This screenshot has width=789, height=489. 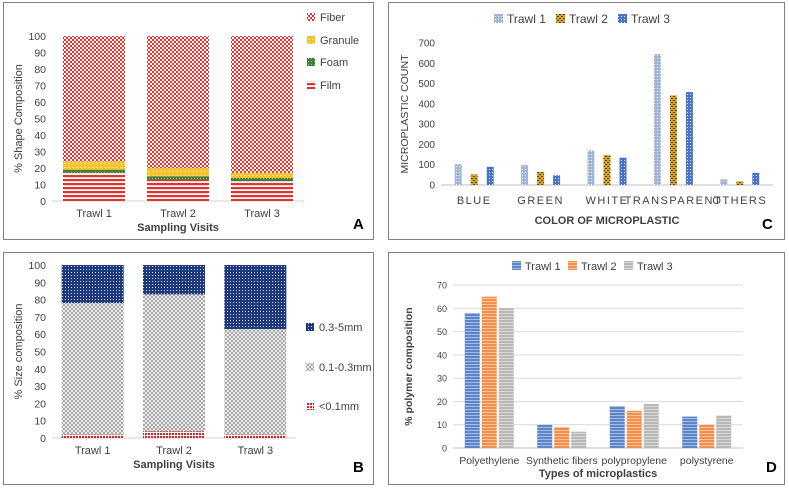 What do you see at coordinates (739, 201) in the screenshot?
I see `x-tick-label-others: OTHERS` at bounding box center [739, 201].